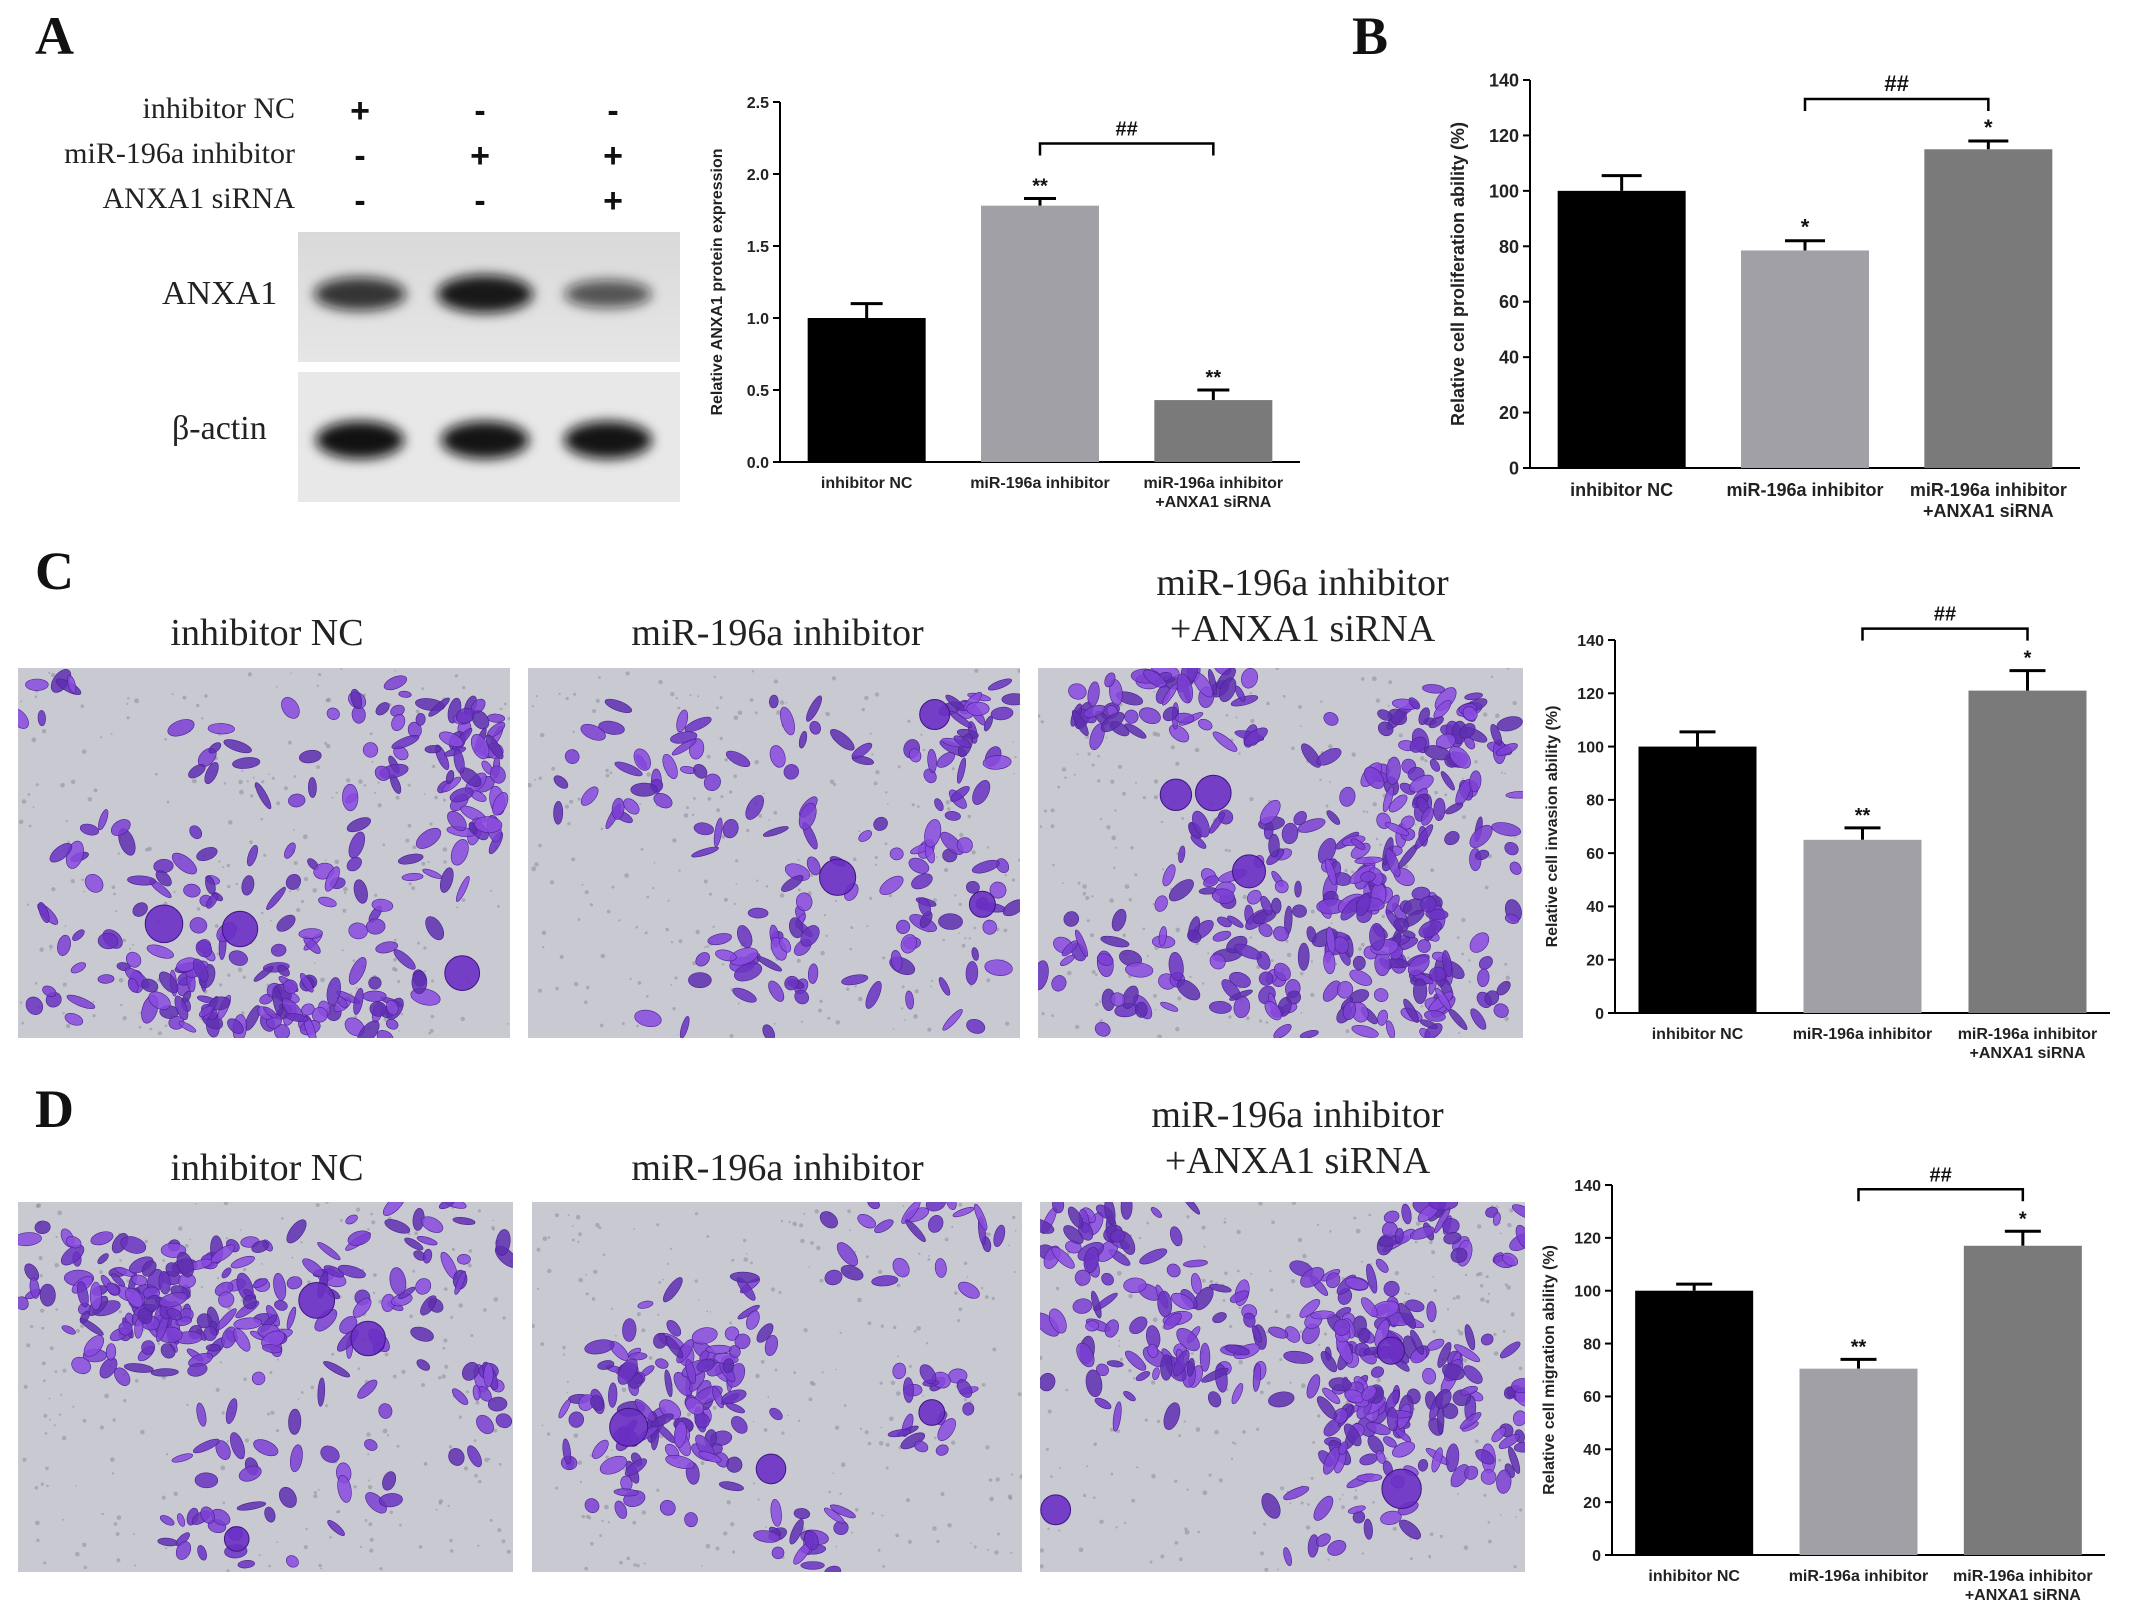 This screenshot has width=2150, height=1612. I want to click on condition-label-mir196a-inhibitor: miR-196a inhibitor, so click(179, 153).